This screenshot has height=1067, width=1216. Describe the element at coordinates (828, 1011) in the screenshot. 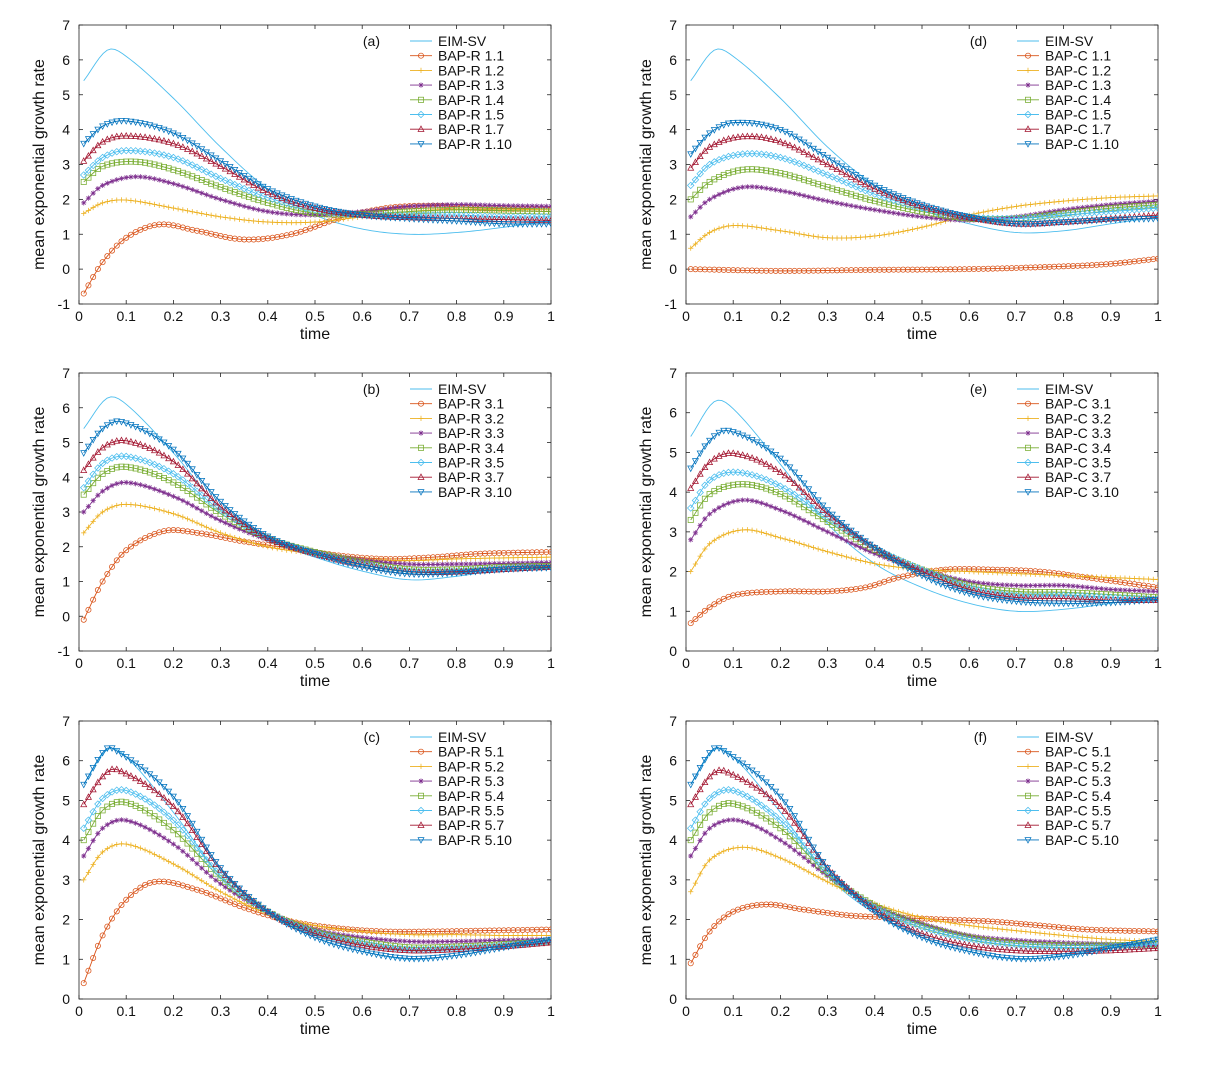

I see `x-tick-label: 0.3` at that location.